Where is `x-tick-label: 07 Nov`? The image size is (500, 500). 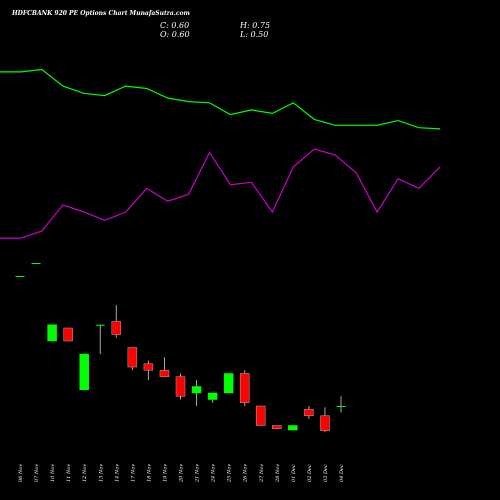
x-tick-label: 07 Nov is located at coordinates (37, 473).